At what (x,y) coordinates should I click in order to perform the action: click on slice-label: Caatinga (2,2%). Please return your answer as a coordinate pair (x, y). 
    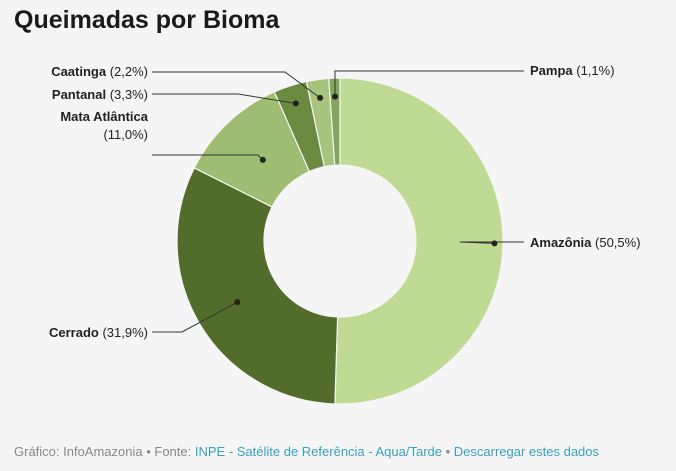
    Looking at the image, I should click on (99, 71).